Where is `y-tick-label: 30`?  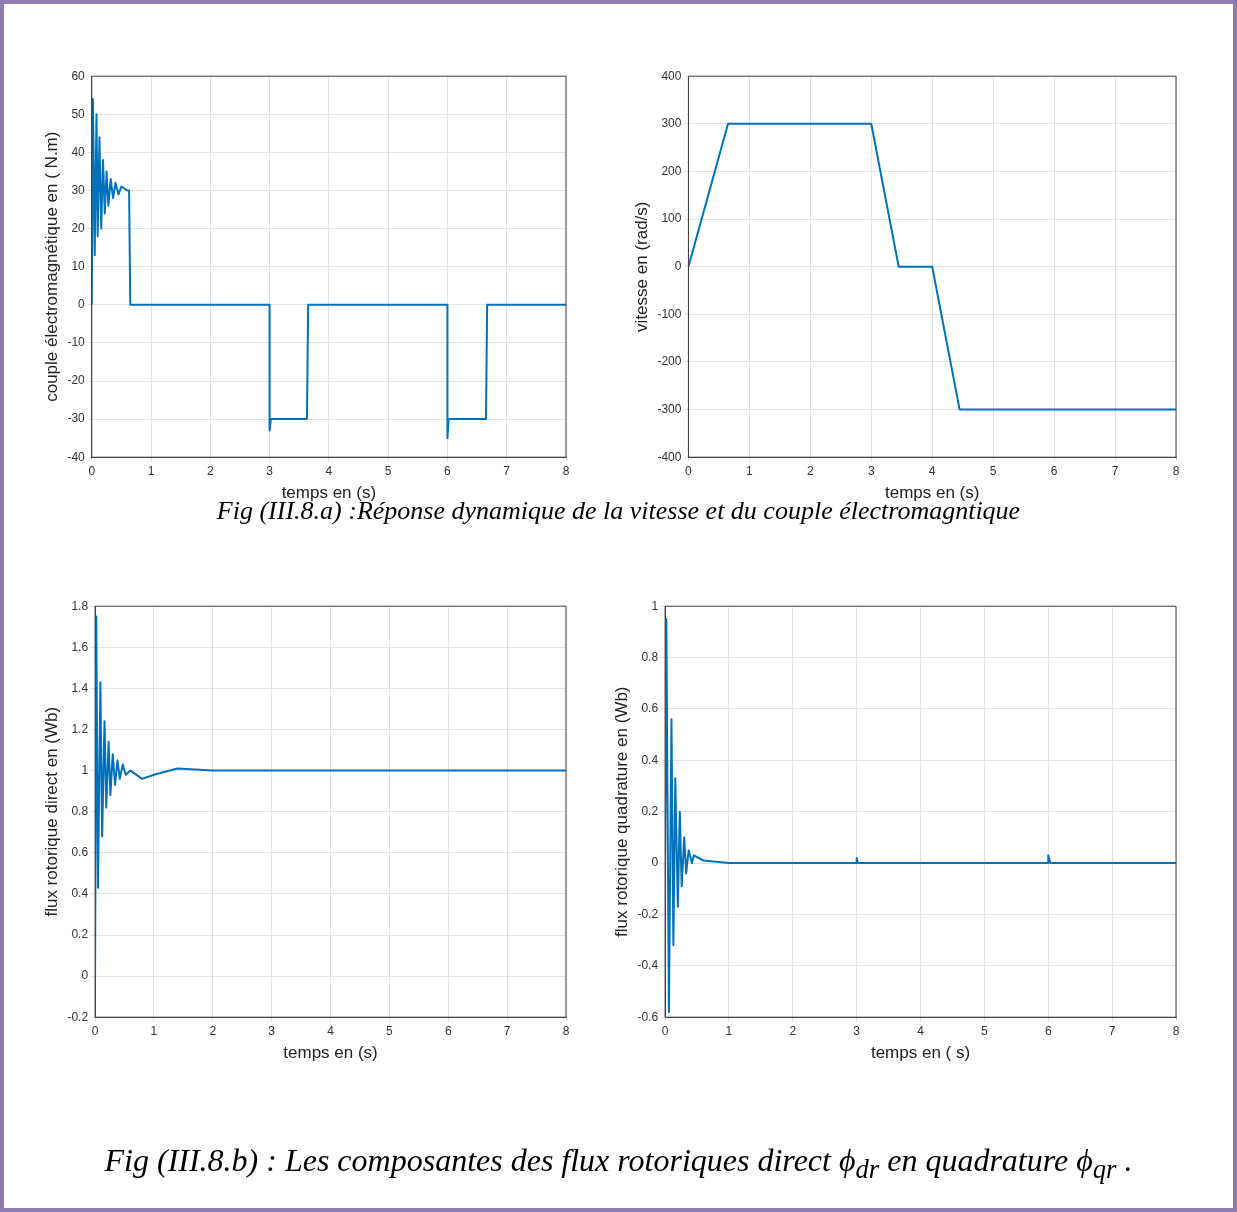
y-tick-label: 30 is located at coordinates (78, 189).